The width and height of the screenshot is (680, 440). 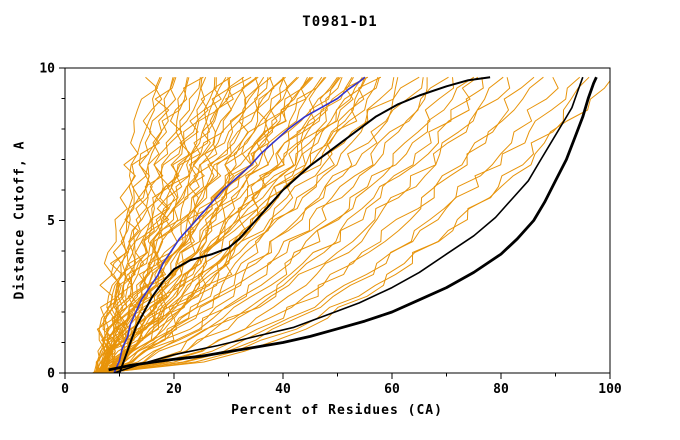 What do you see at coordinates (51, 374) in the screenshot?
I see `y-tick-label: 0` at bounding box center [51, 374].